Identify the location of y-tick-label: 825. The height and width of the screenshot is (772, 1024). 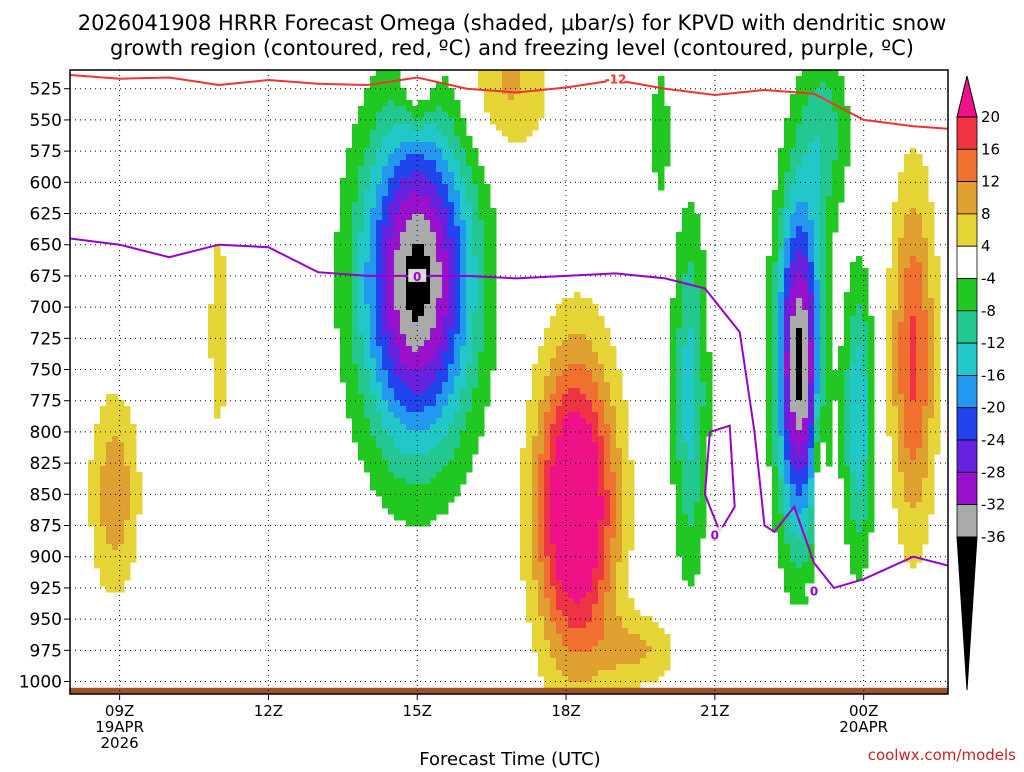
(46, 464).